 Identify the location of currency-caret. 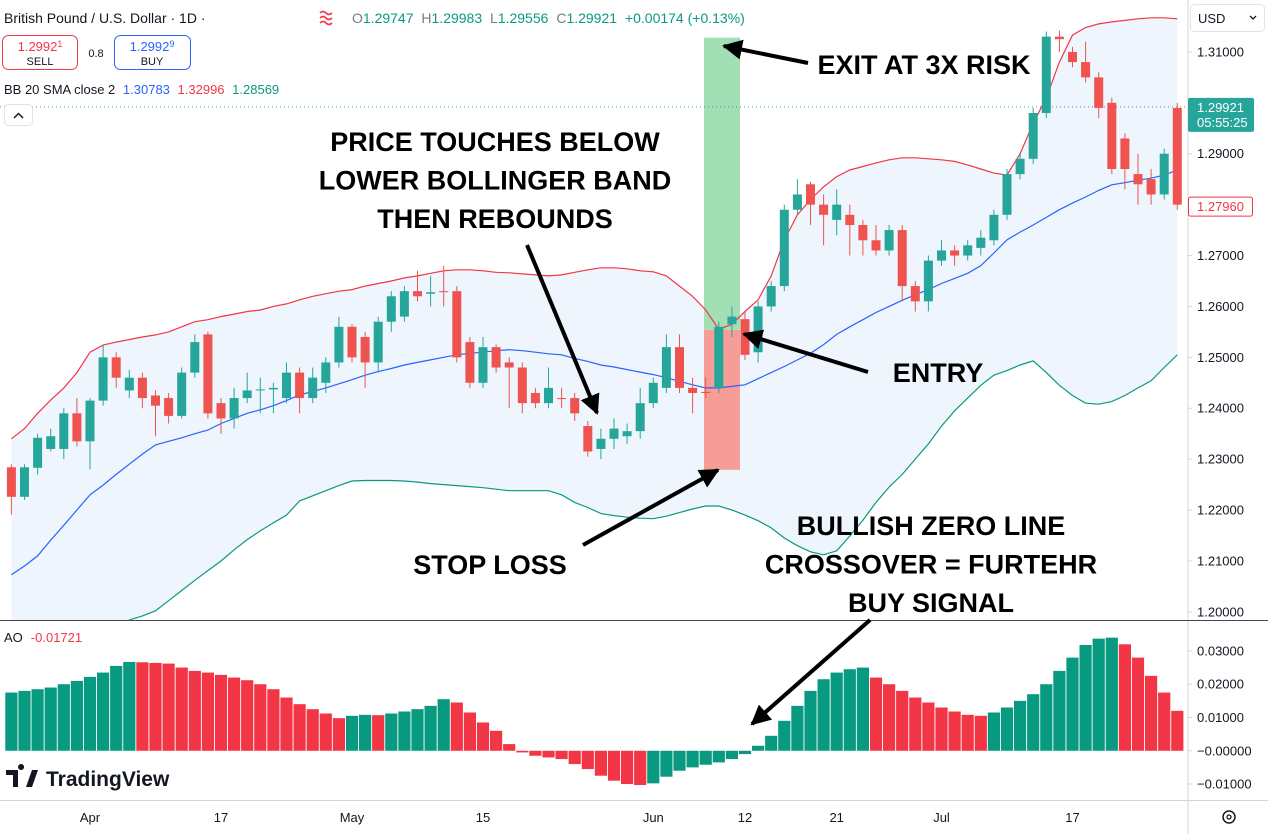
(1253, 17).